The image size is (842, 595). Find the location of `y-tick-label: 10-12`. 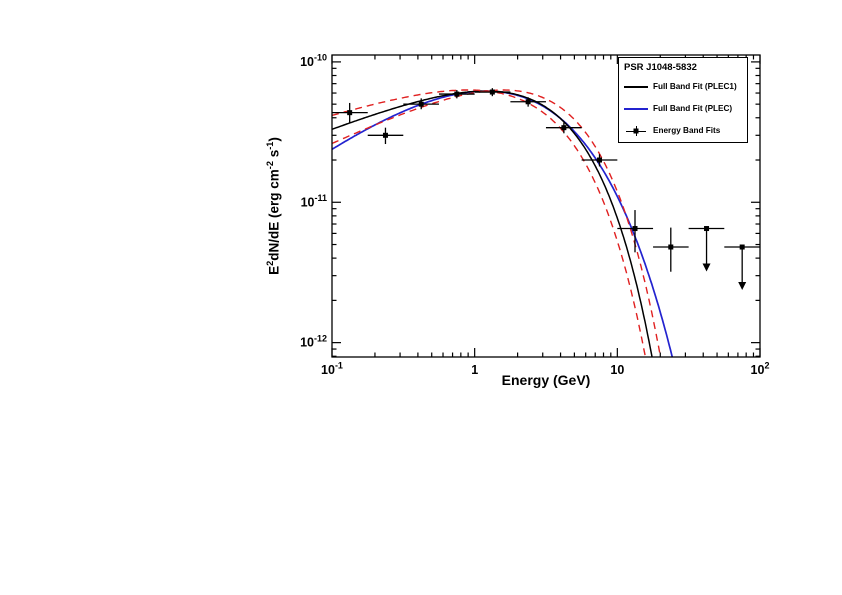

y-tick-label: 10-12 is located at coordinates (313, 341).